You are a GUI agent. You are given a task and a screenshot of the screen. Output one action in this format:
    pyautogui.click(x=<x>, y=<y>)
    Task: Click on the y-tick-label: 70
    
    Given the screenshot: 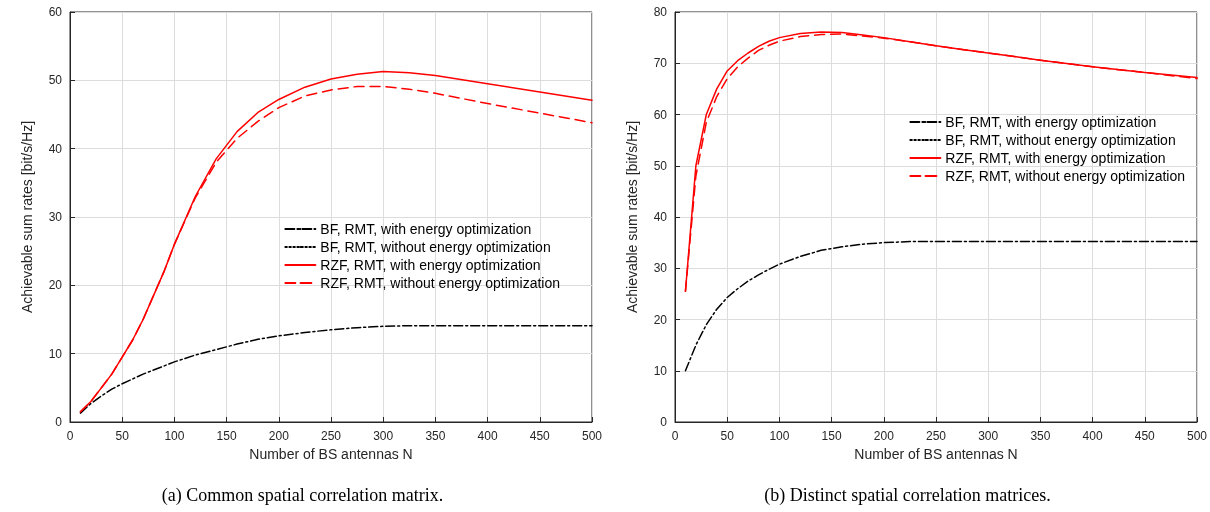 What is the action you would take?
    pyautogui.click(x=660, y=63)
    